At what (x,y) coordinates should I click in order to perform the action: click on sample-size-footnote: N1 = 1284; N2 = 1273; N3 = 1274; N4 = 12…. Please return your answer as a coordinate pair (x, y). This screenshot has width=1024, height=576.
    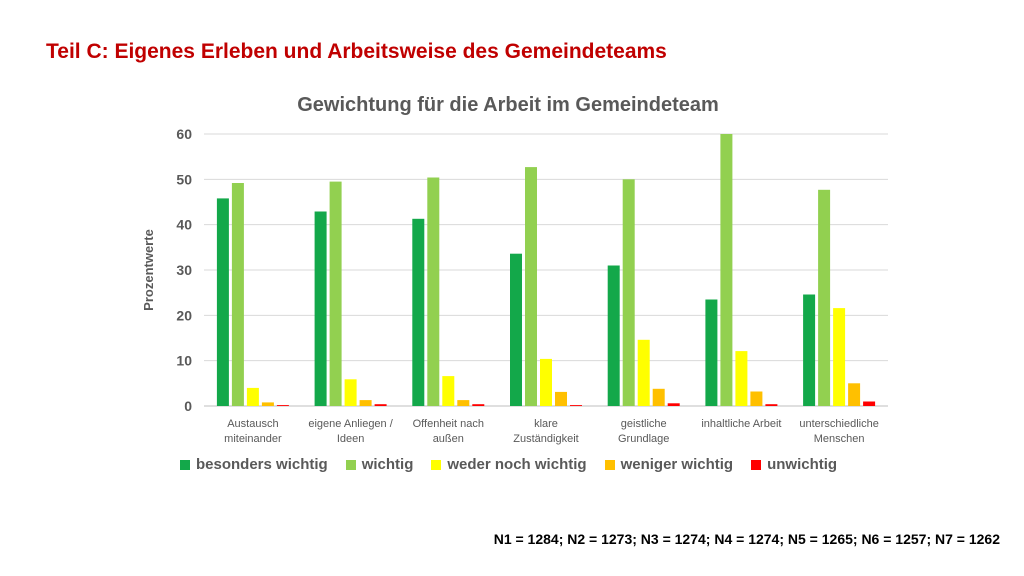
    Looking at the image, I should click on (746, 539).